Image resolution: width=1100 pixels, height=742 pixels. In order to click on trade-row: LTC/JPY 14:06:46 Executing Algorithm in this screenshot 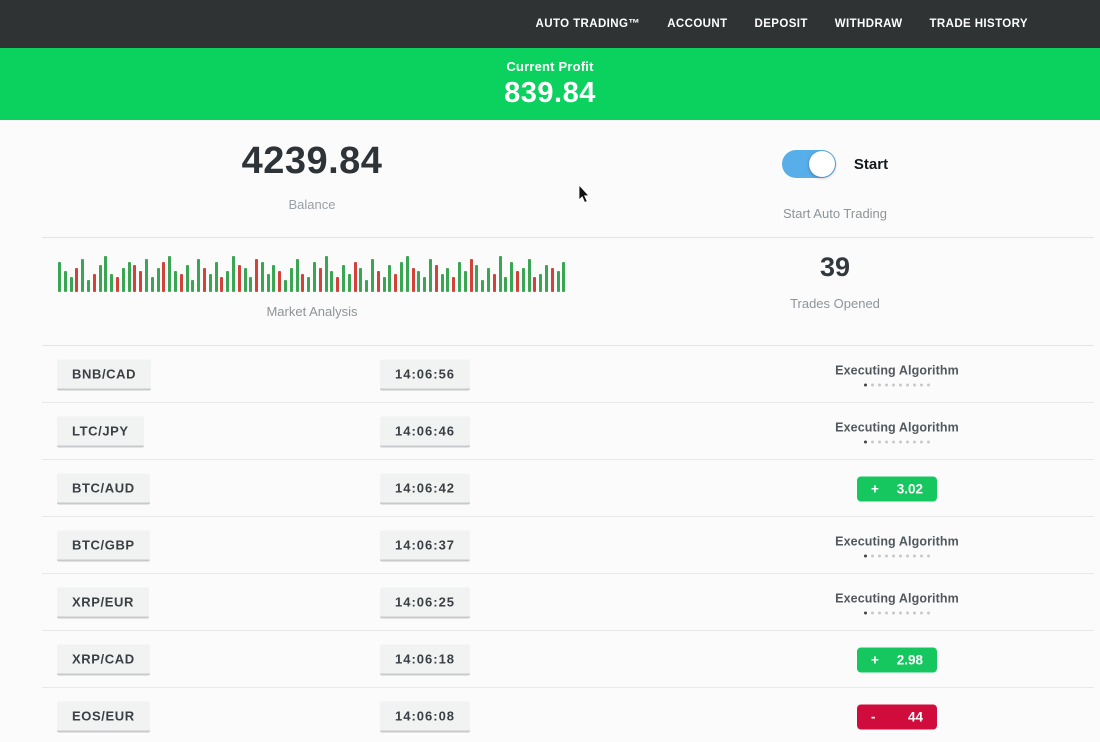, I will do `click(550, 431)`.